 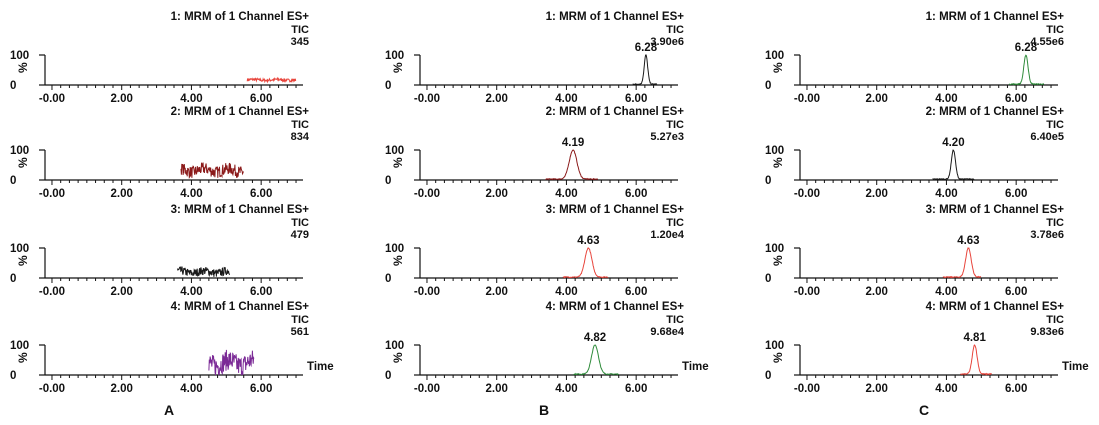 I want to click on panel-label: C, so click(x=924, y=410).